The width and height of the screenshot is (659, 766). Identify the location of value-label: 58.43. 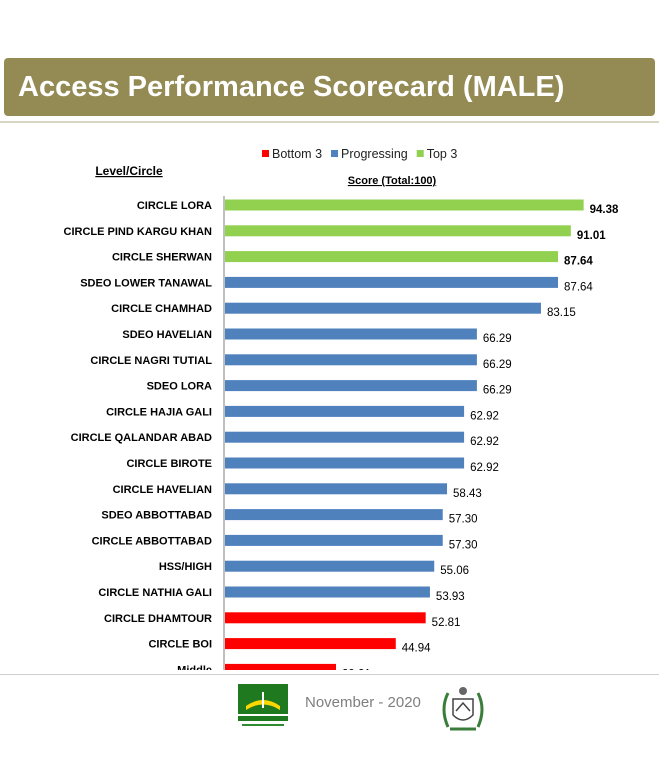
(467, 494).